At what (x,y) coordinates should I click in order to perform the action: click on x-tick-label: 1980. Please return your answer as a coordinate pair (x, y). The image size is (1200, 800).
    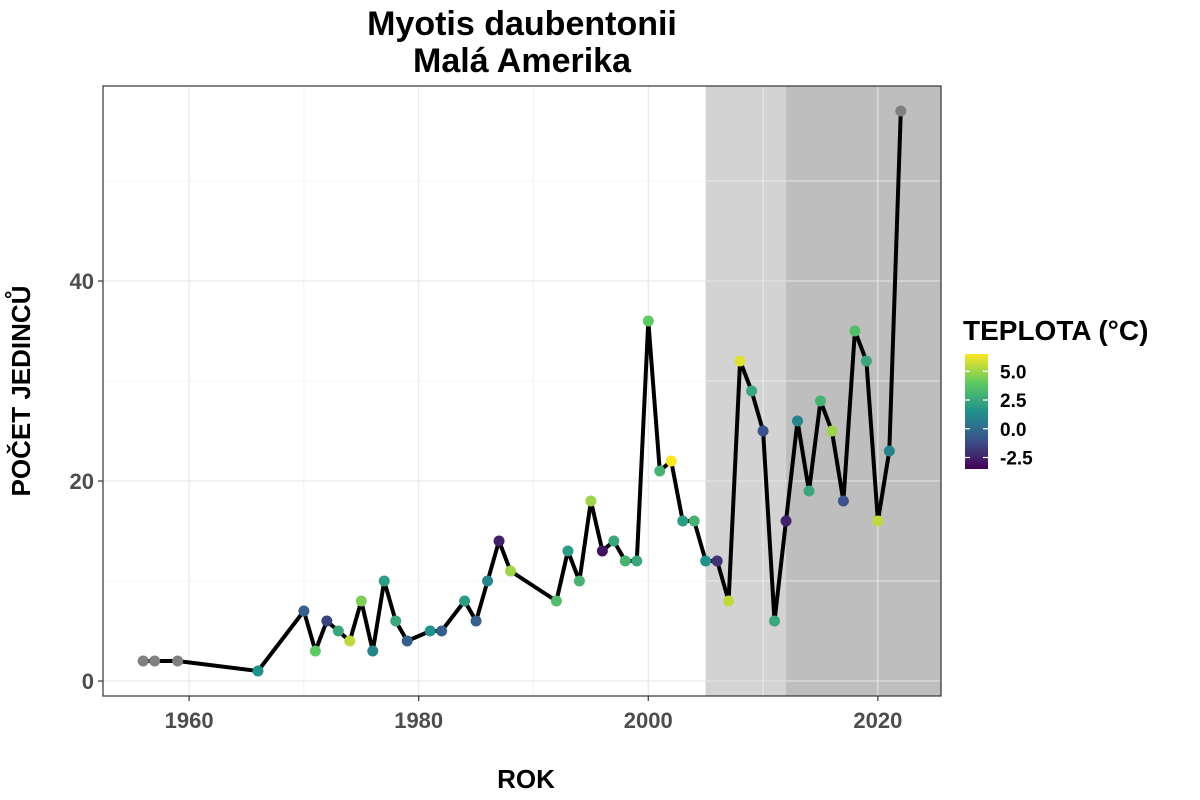
    Looking at the image, I should click on (418, 720).